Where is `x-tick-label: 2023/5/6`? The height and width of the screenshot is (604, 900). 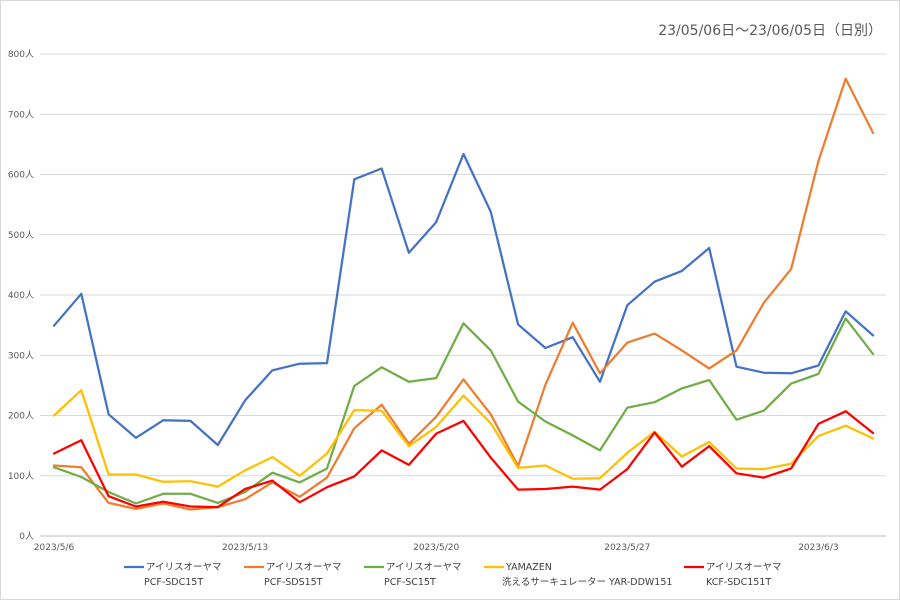
x-tick-label: 2023/5/6 is located at coordinates (54, 548).